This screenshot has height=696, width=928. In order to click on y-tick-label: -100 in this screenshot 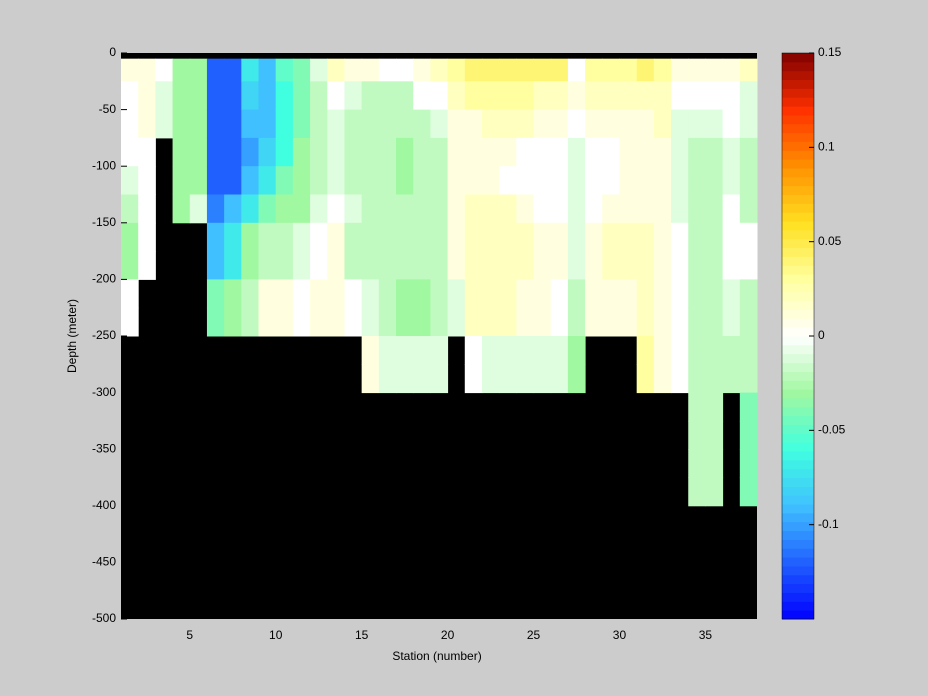, I will do `click(104, 165)`.